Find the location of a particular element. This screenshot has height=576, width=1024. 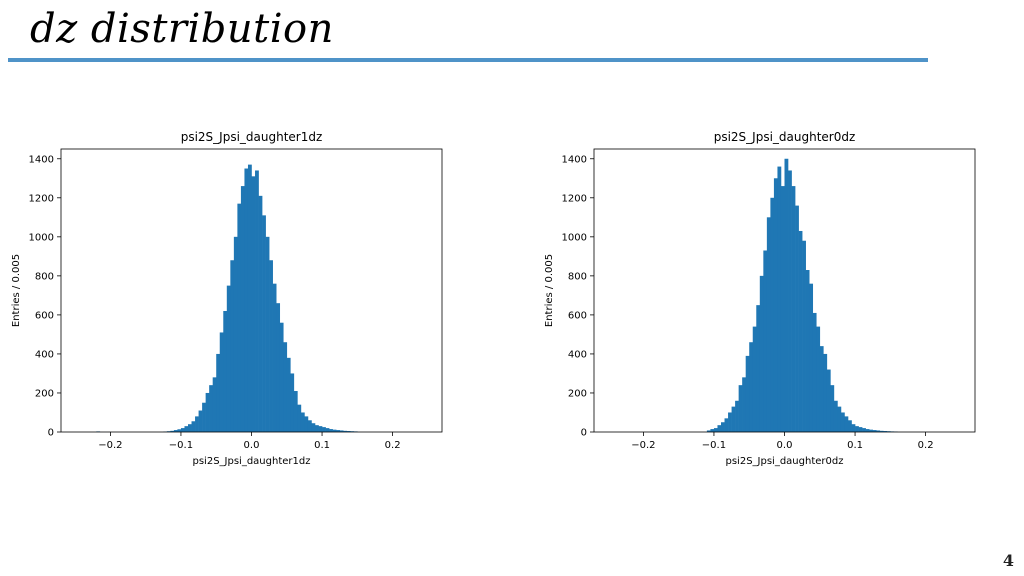

title-rule is located at coordinates (468, 60).